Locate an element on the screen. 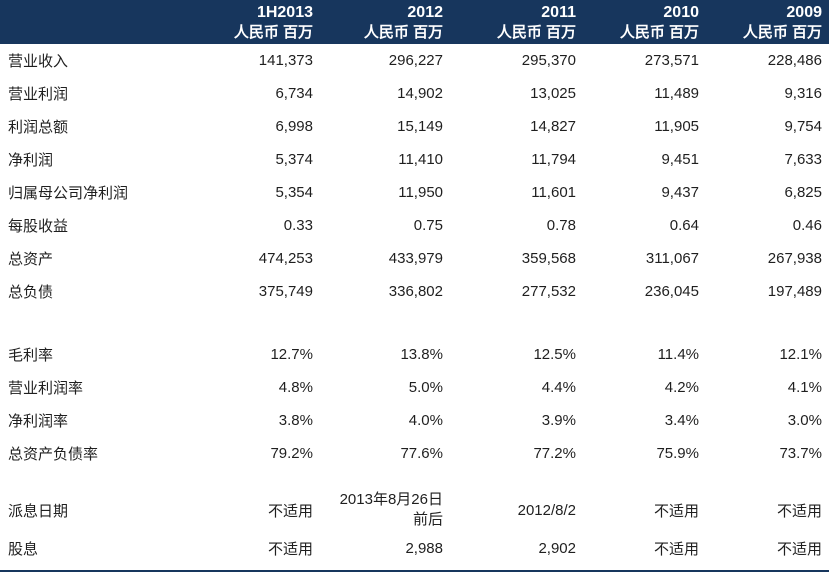 The width and height of the screenshot is (829, 572). row-label: 总负债 is located at coordinates (31, 292).